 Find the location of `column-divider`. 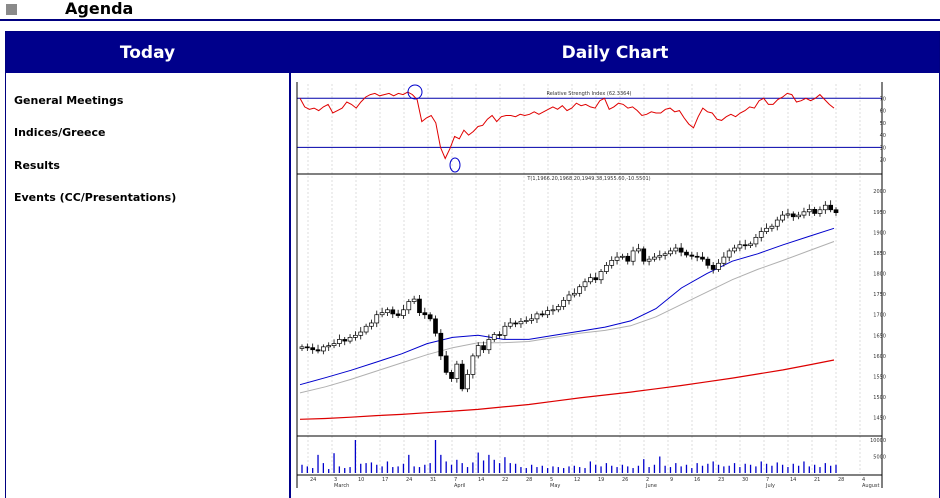

column-divider is located at coordinates (290, 265).